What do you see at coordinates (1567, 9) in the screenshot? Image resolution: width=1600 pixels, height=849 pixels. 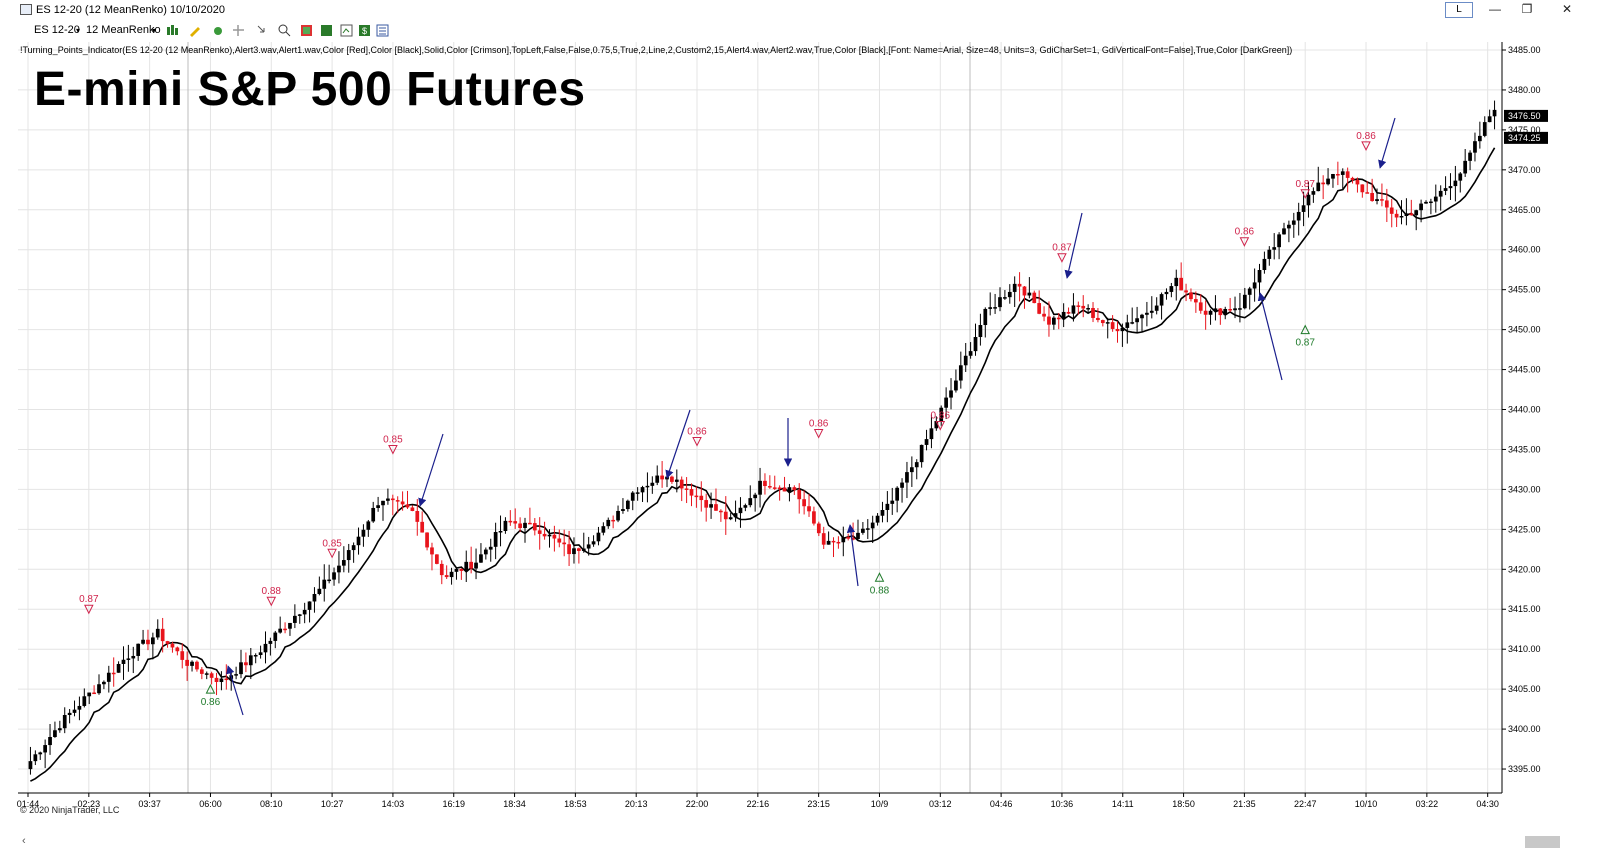 I see `close-button: ✕` at bounding box center [1567, 9].